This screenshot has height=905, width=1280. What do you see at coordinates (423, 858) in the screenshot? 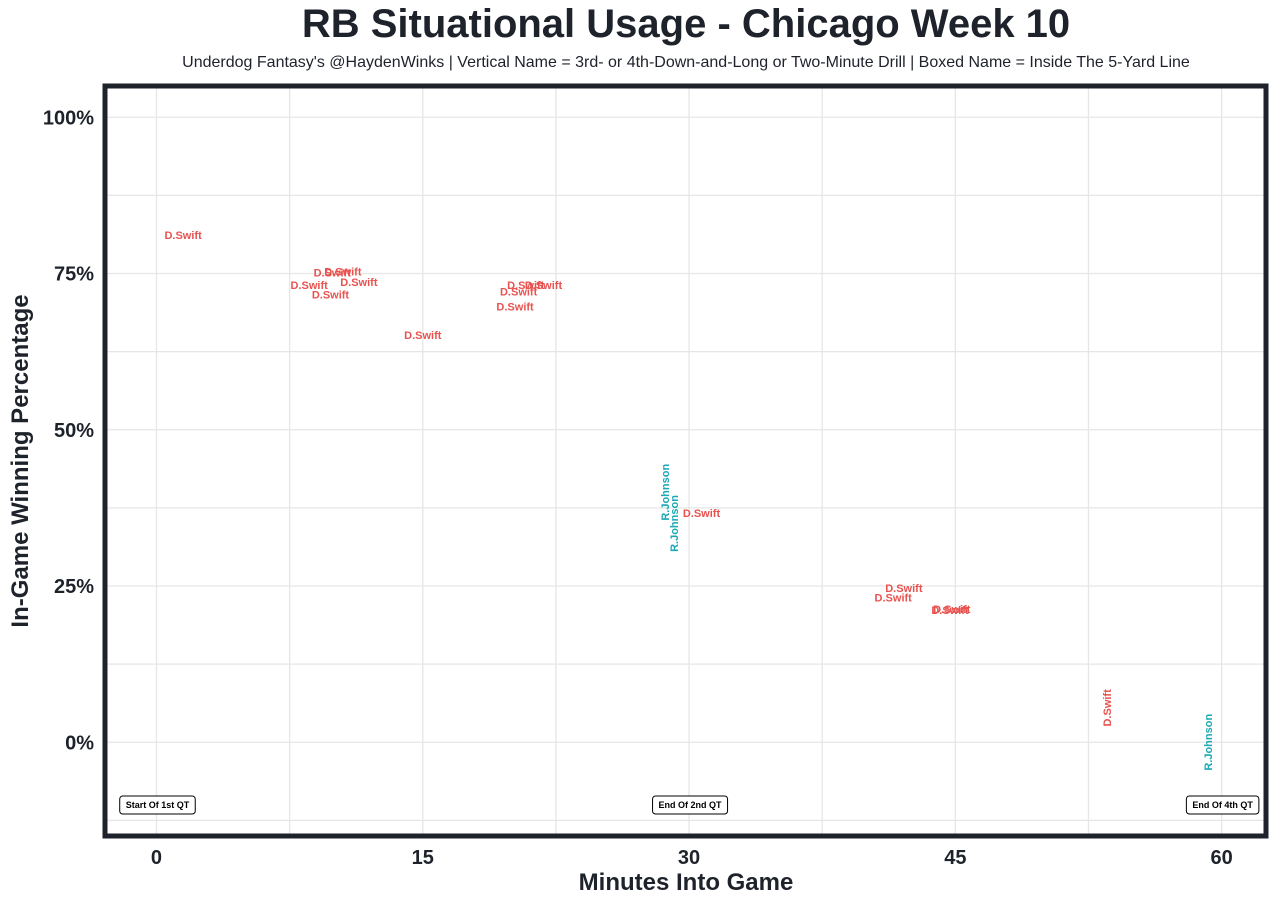
I see `x-tick-label: 15` at bounding box center [423, 858].